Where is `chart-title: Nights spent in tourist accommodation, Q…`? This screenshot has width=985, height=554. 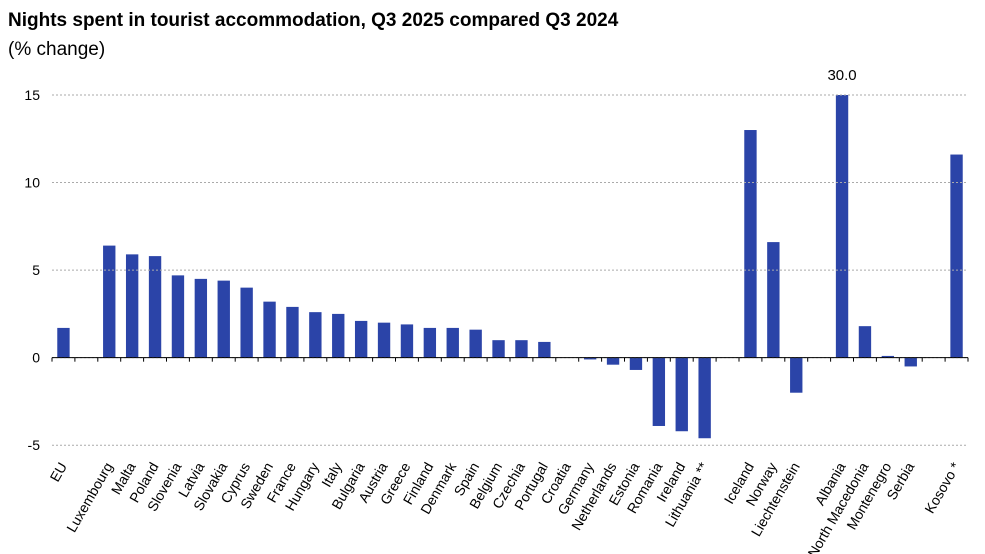
chart-title: Nights spent in tourist accommodation, Q… is located at coordinates (313, 20).